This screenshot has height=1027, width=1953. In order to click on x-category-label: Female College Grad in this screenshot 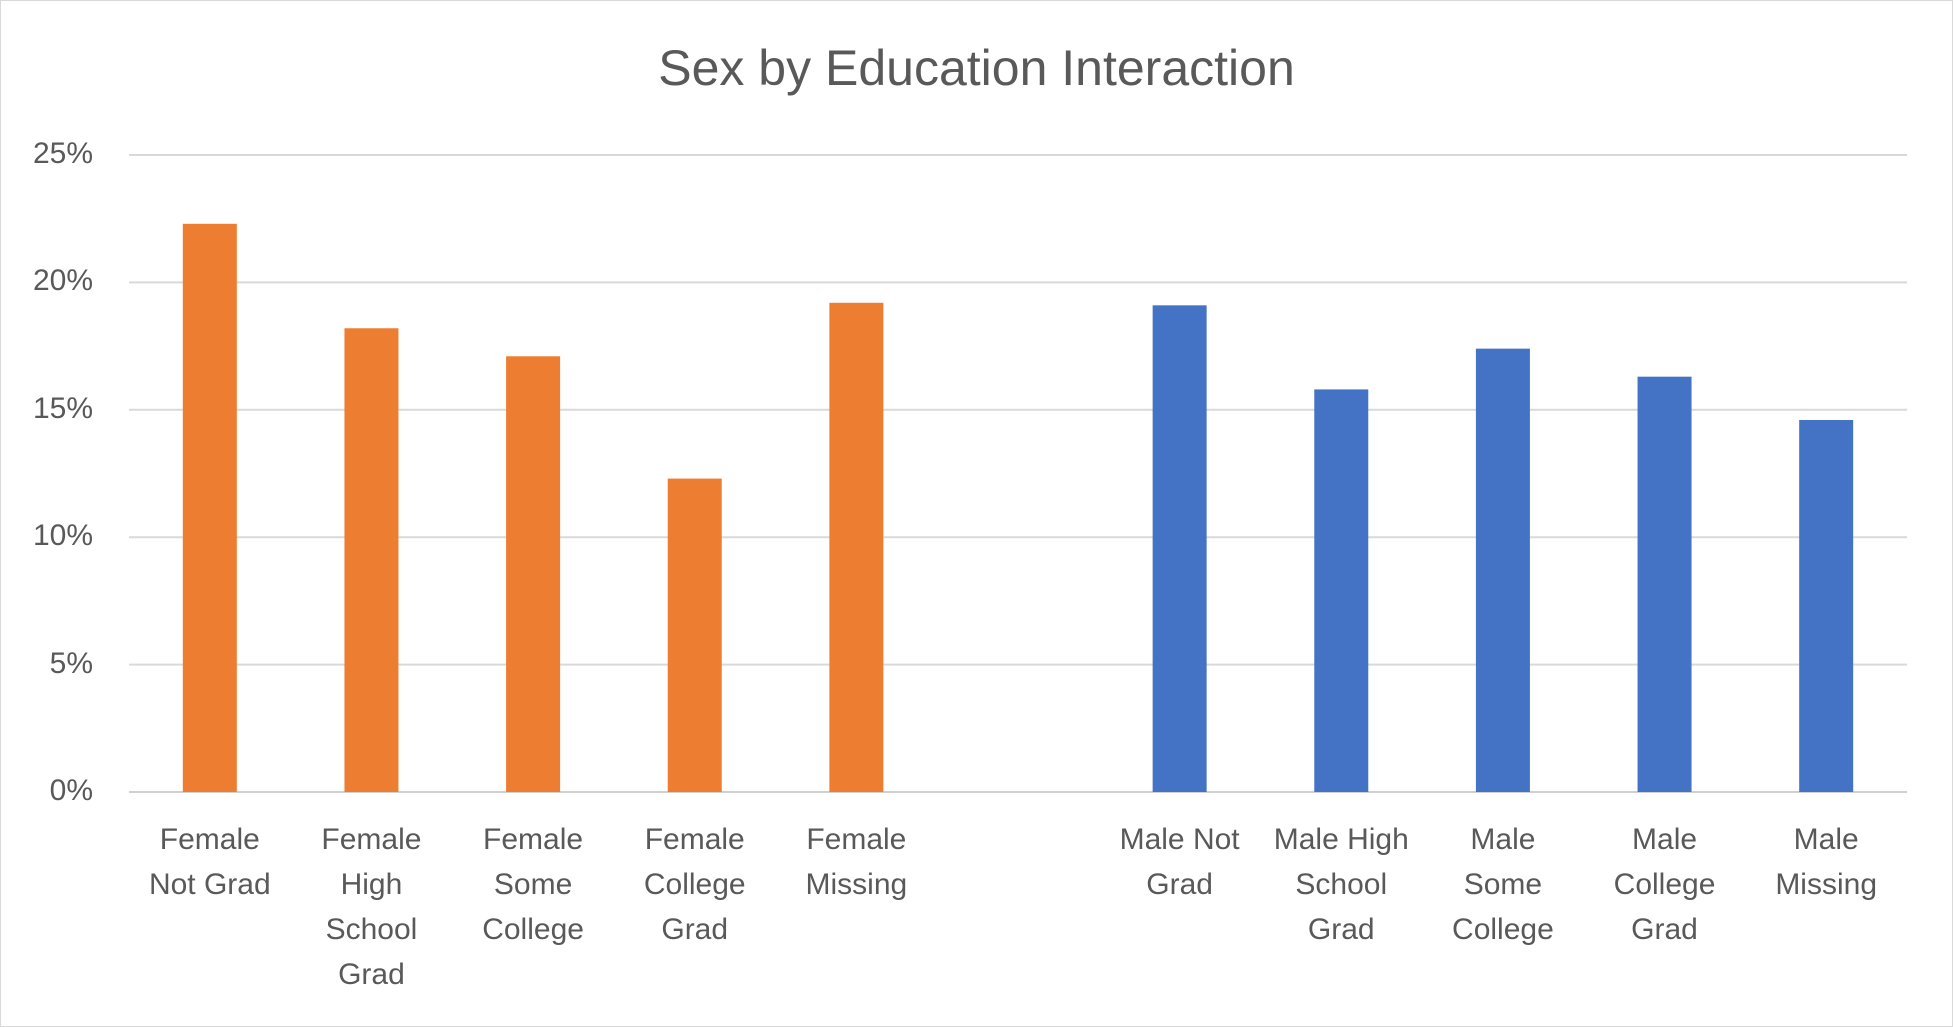, I will do `click(694, 884)`.